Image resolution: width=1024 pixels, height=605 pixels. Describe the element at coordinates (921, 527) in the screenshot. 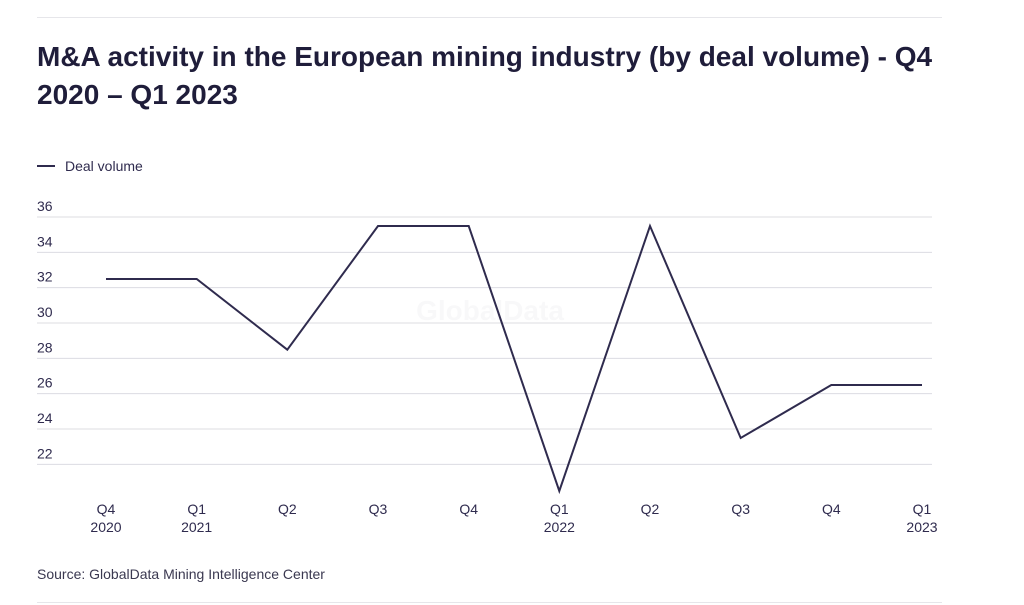

I see `x-tick-label: 2023` at that location.